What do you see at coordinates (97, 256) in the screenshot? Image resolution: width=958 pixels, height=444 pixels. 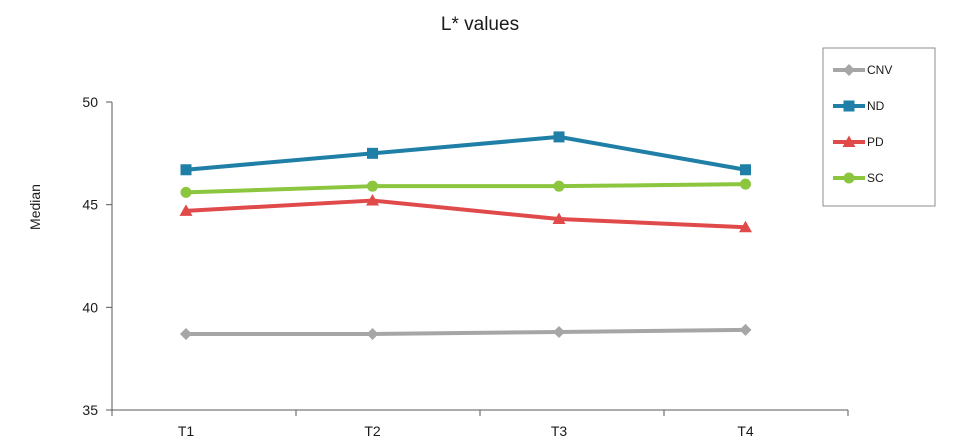 I see `y-ticks: 35 40 45 50` at bounding box center [97, 256].